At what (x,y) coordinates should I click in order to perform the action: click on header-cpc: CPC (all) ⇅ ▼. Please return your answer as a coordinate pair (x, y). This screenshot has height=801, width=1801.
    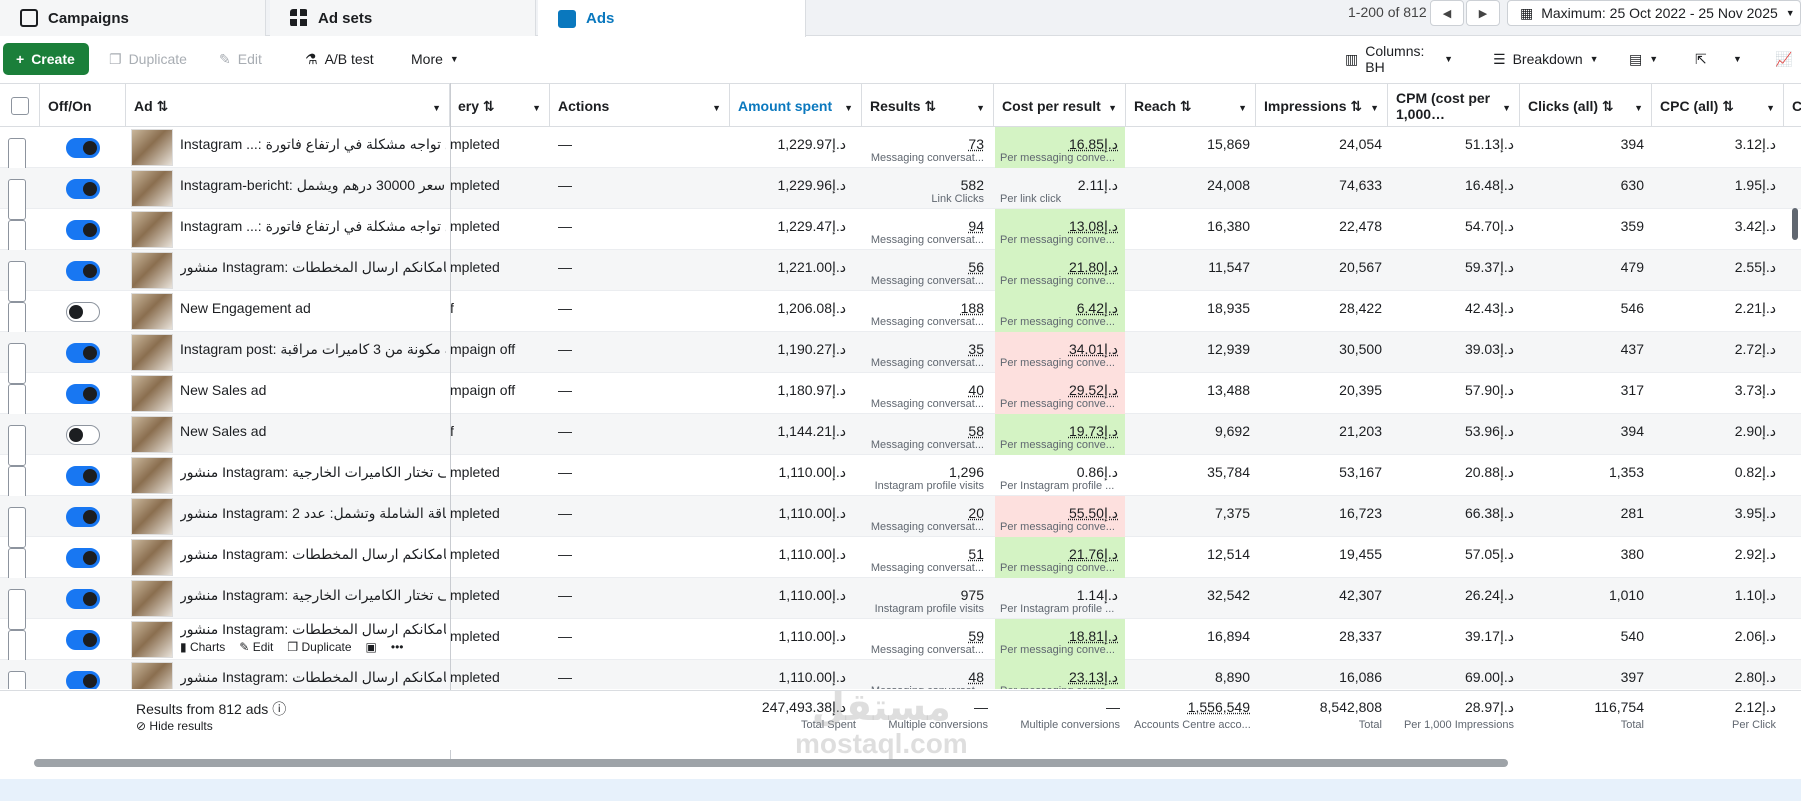
    Looking at the image, I should click on (1718, 105).